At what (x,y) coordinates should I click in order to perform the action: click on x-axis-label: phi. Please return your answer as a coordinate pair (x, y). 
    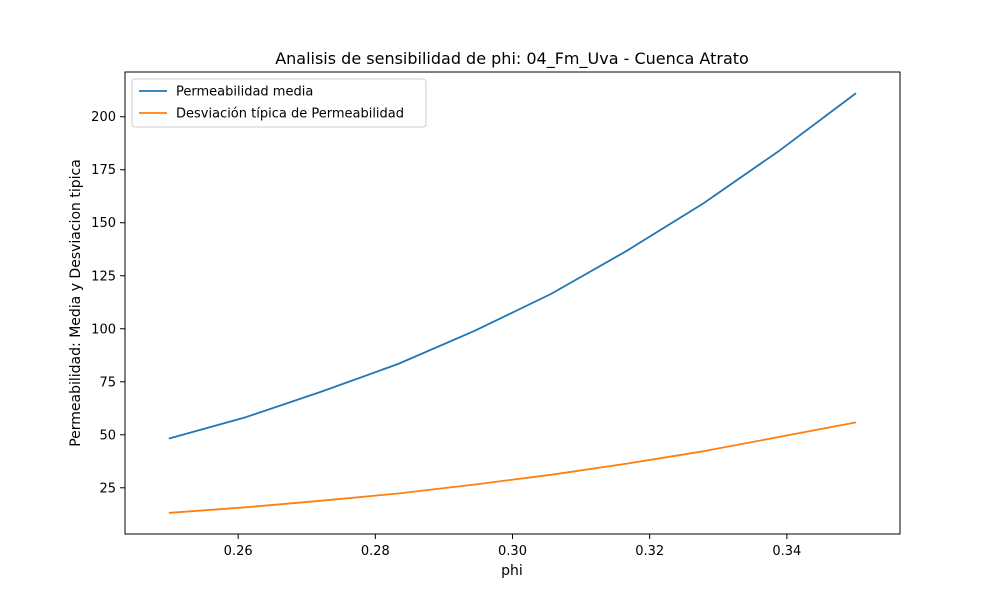
    Looking at the image, I should click on (512, 571).